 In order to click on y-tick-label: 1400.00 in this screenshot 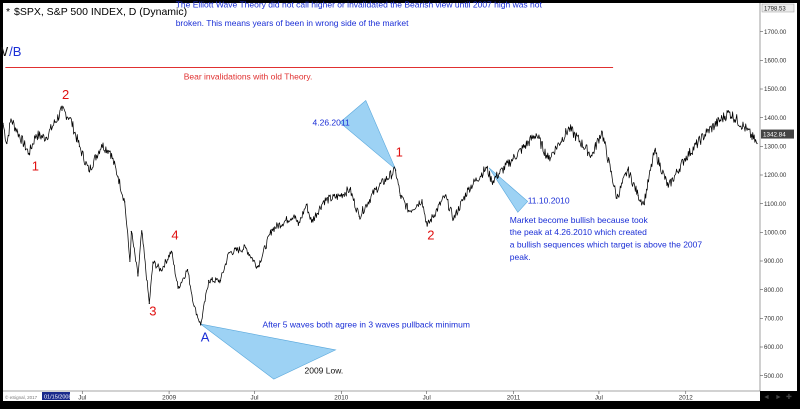, I will do `click(775, 118)`.